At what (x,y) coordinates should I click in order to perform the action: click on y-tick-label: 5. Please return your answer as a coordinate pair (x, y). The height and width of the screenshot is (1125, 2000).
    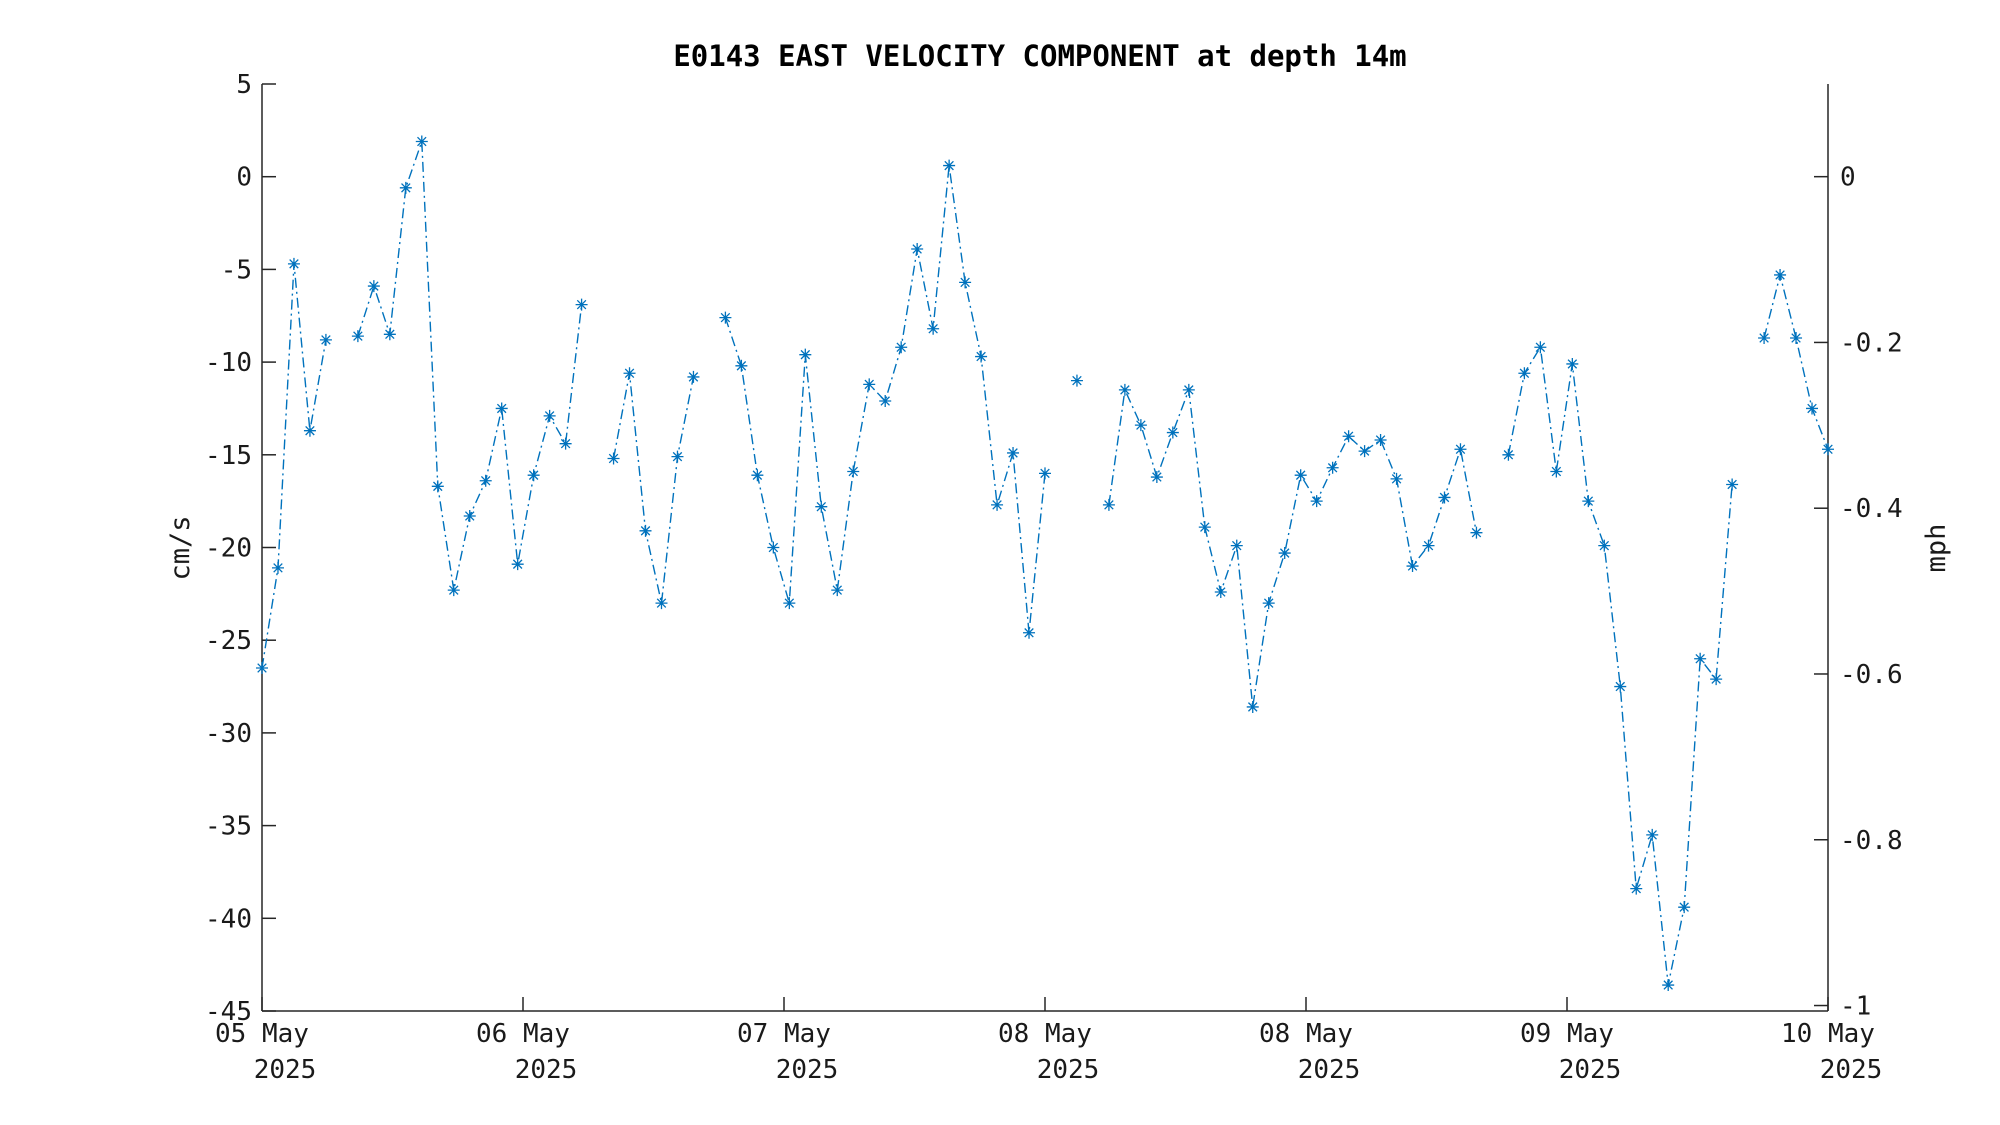
    Looking at the image, I should click on (244, 85).